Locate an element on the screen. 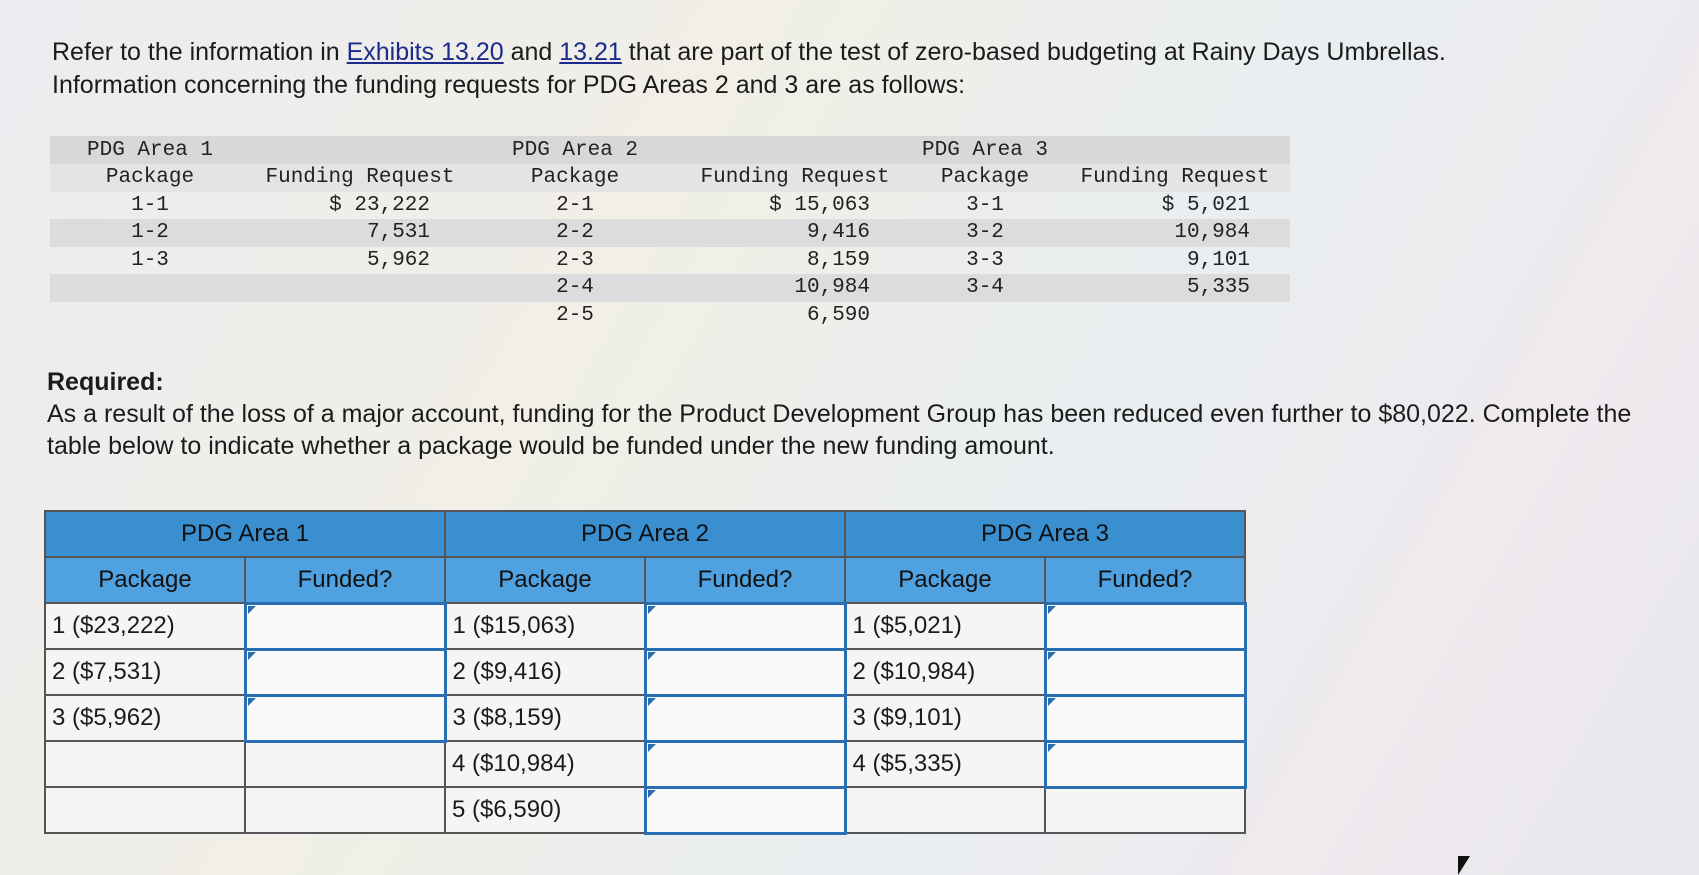  exhibit-amount: $ 15,063 is located at coordinates (819, 205).